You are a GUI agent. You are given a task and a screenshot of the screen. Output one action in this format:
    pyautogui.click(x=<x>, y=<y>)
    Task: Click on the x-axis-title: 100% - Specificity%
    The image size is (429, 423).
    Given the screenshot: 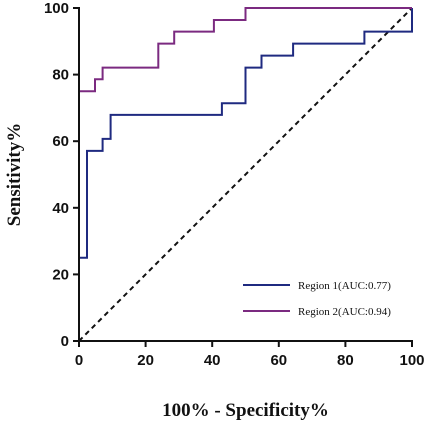 What is the action you would take?
    pyautogui.click(x=245, y=410)
    